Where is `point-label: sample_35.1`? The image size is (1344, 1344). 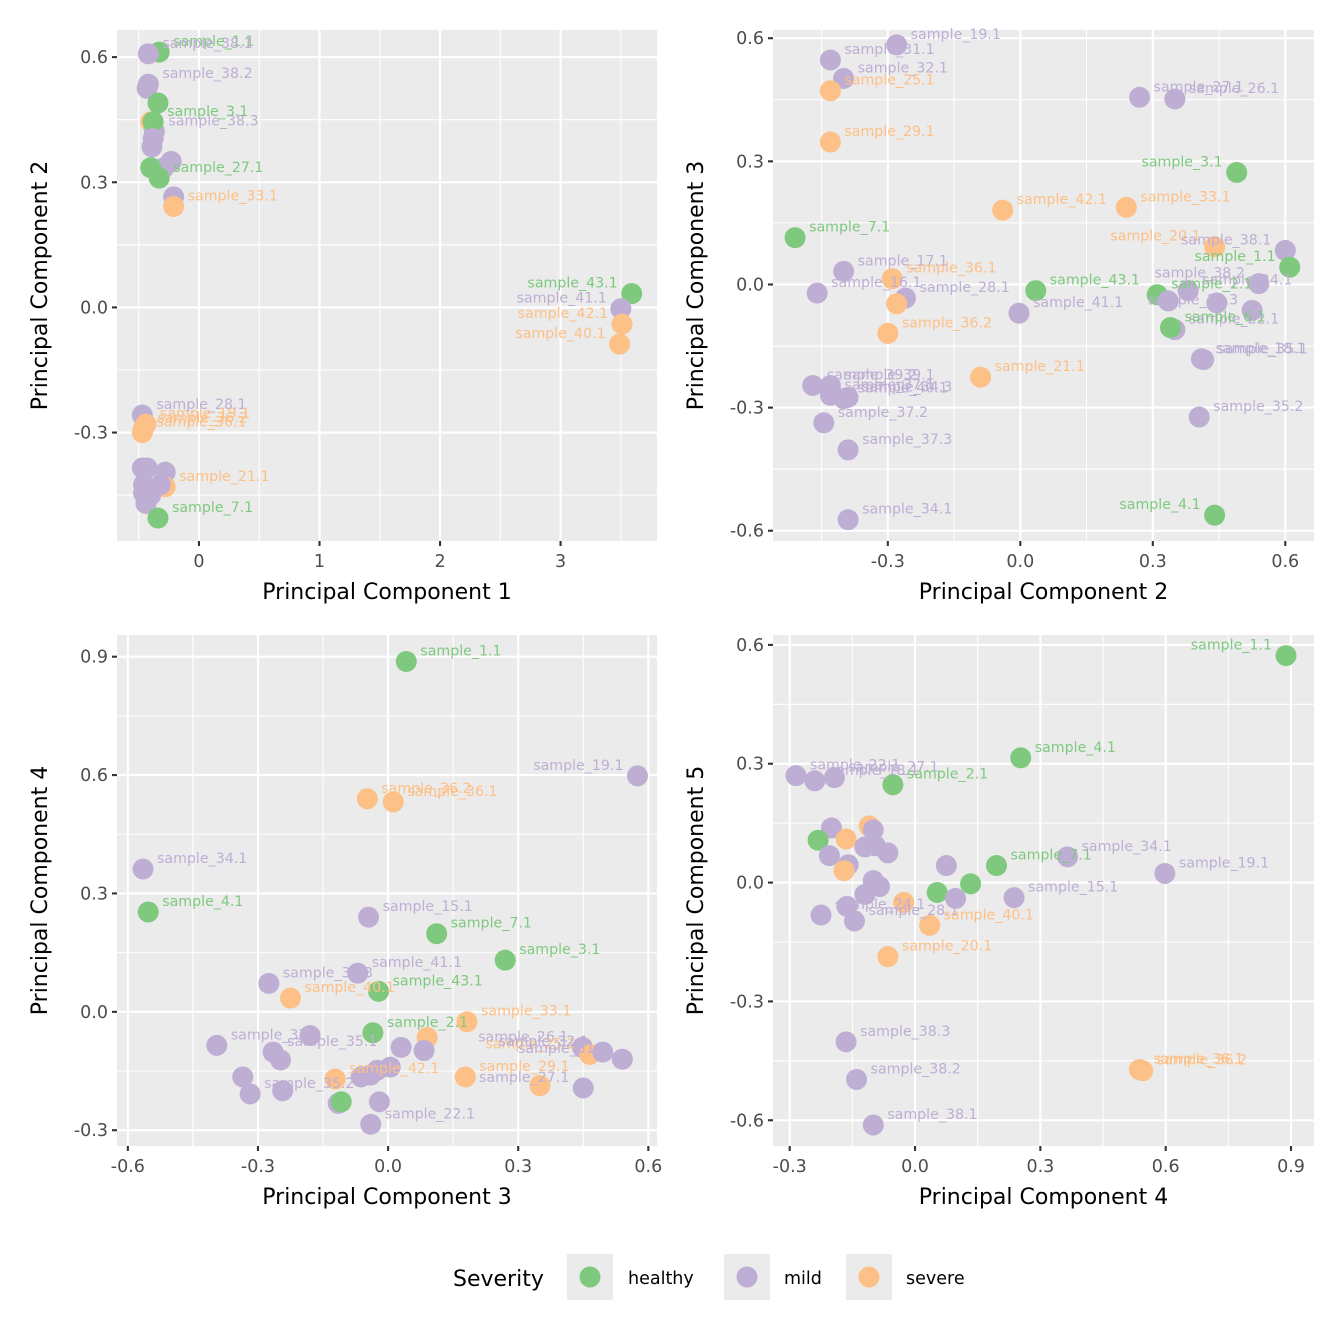
point-label: sample_35.1 is located at coordinates (1263, 350).